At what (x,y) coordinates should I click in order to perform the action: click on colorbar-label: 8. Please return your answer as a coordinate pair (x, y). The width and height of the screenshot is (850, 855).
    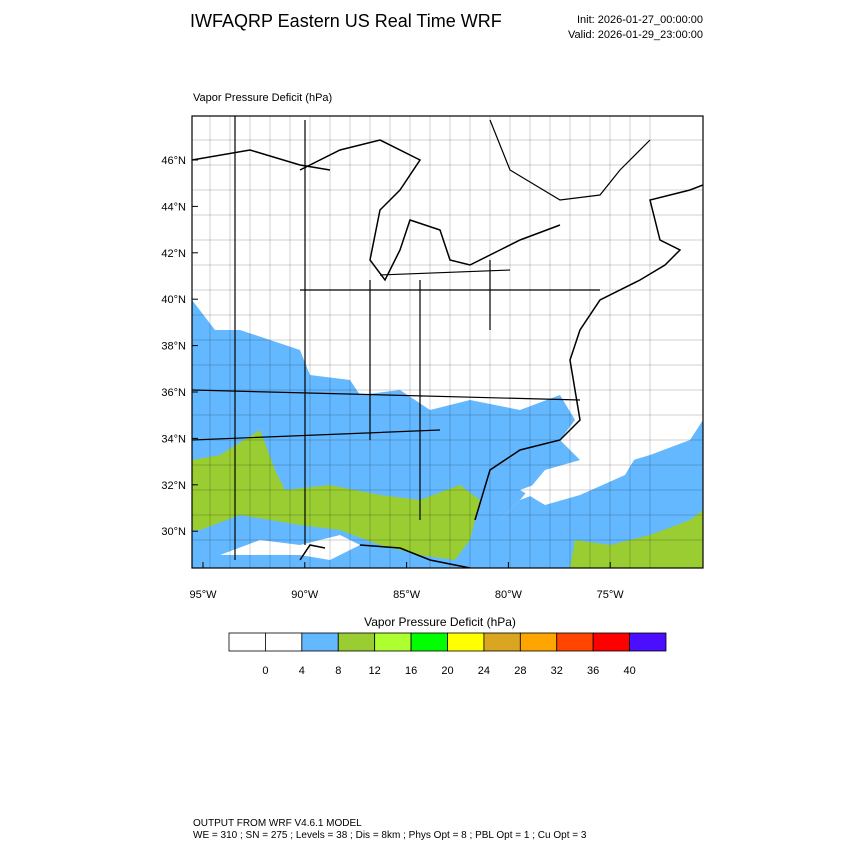
    Looking at the image, I should click on (338, 671).